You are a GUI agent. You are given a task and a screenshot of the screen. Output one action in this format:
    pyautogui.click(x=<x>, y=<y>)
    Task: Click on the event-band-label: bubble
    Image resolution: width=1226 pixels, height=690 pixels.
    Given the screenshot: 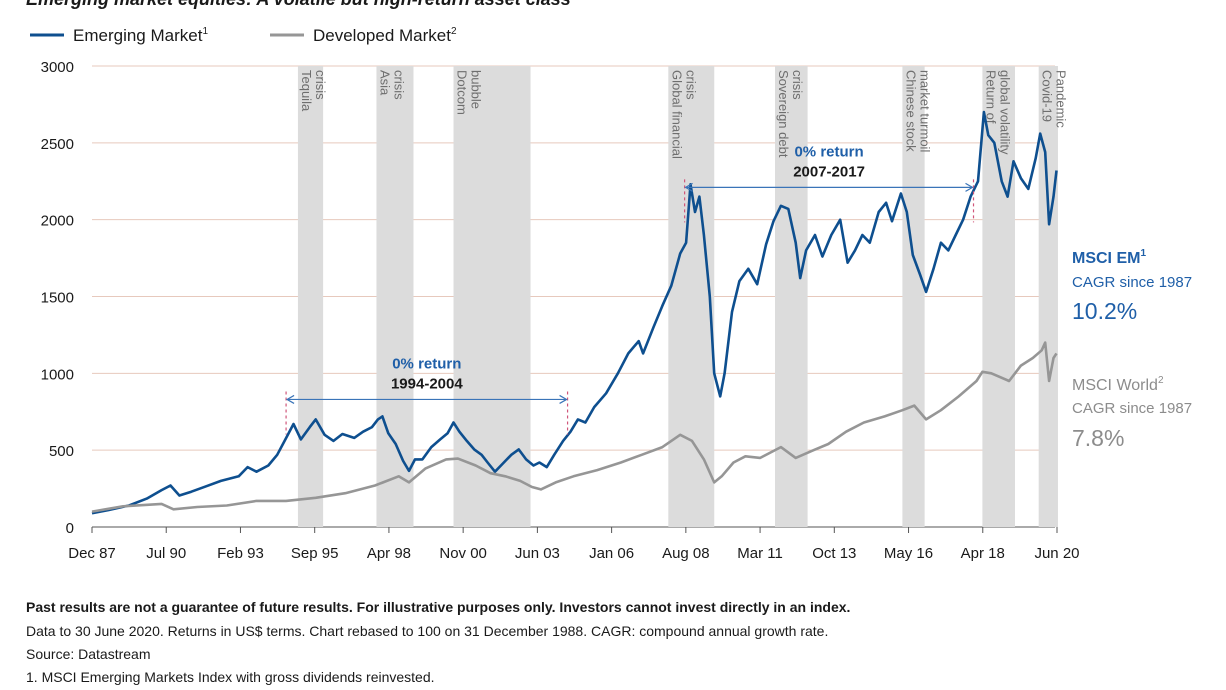 What is the action you would take?
    pyautogui.click(x=475, y=89)
    